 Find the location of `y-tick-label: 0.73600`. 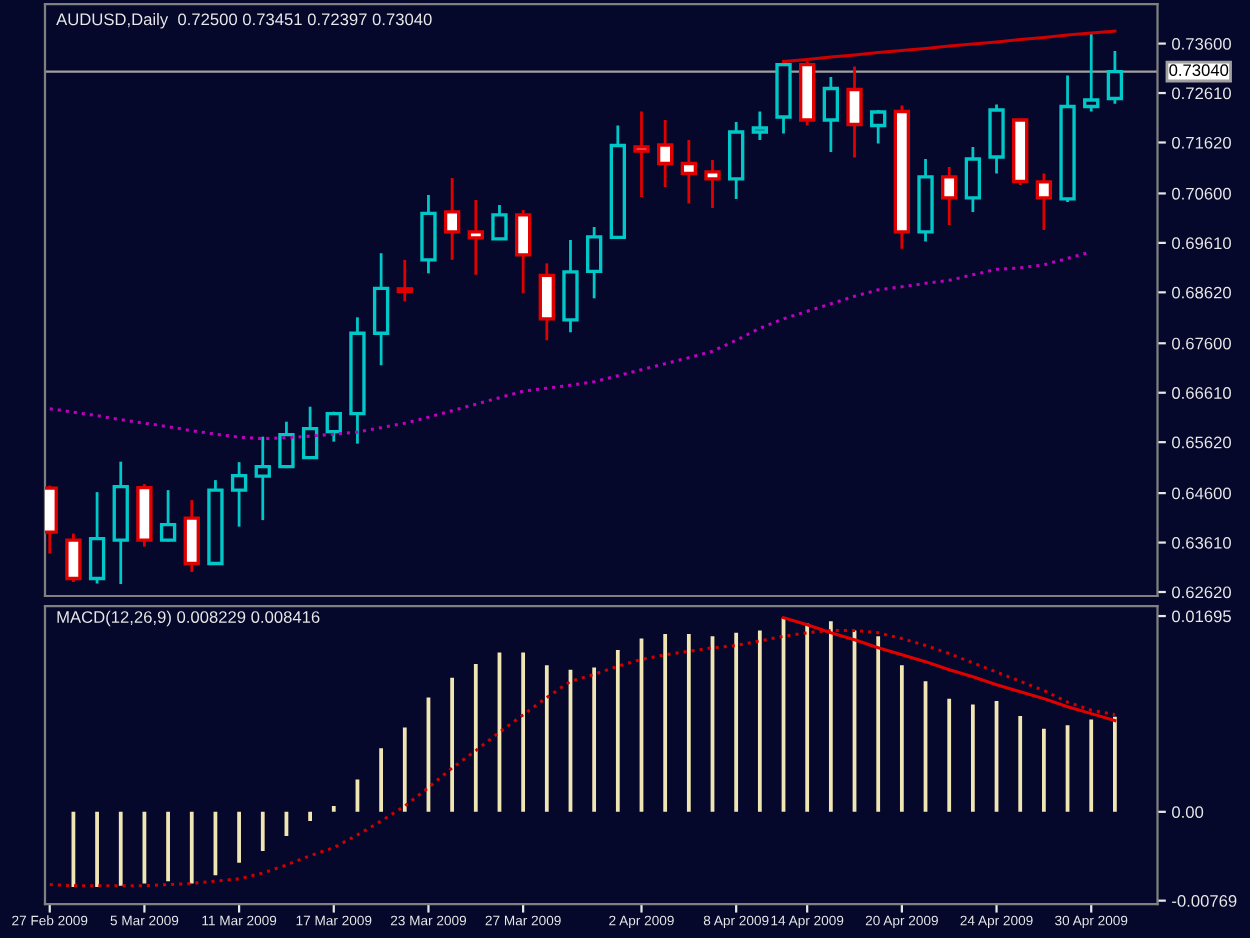

y-tick-label: 0.73600 is located at coordinates (1201, 43).